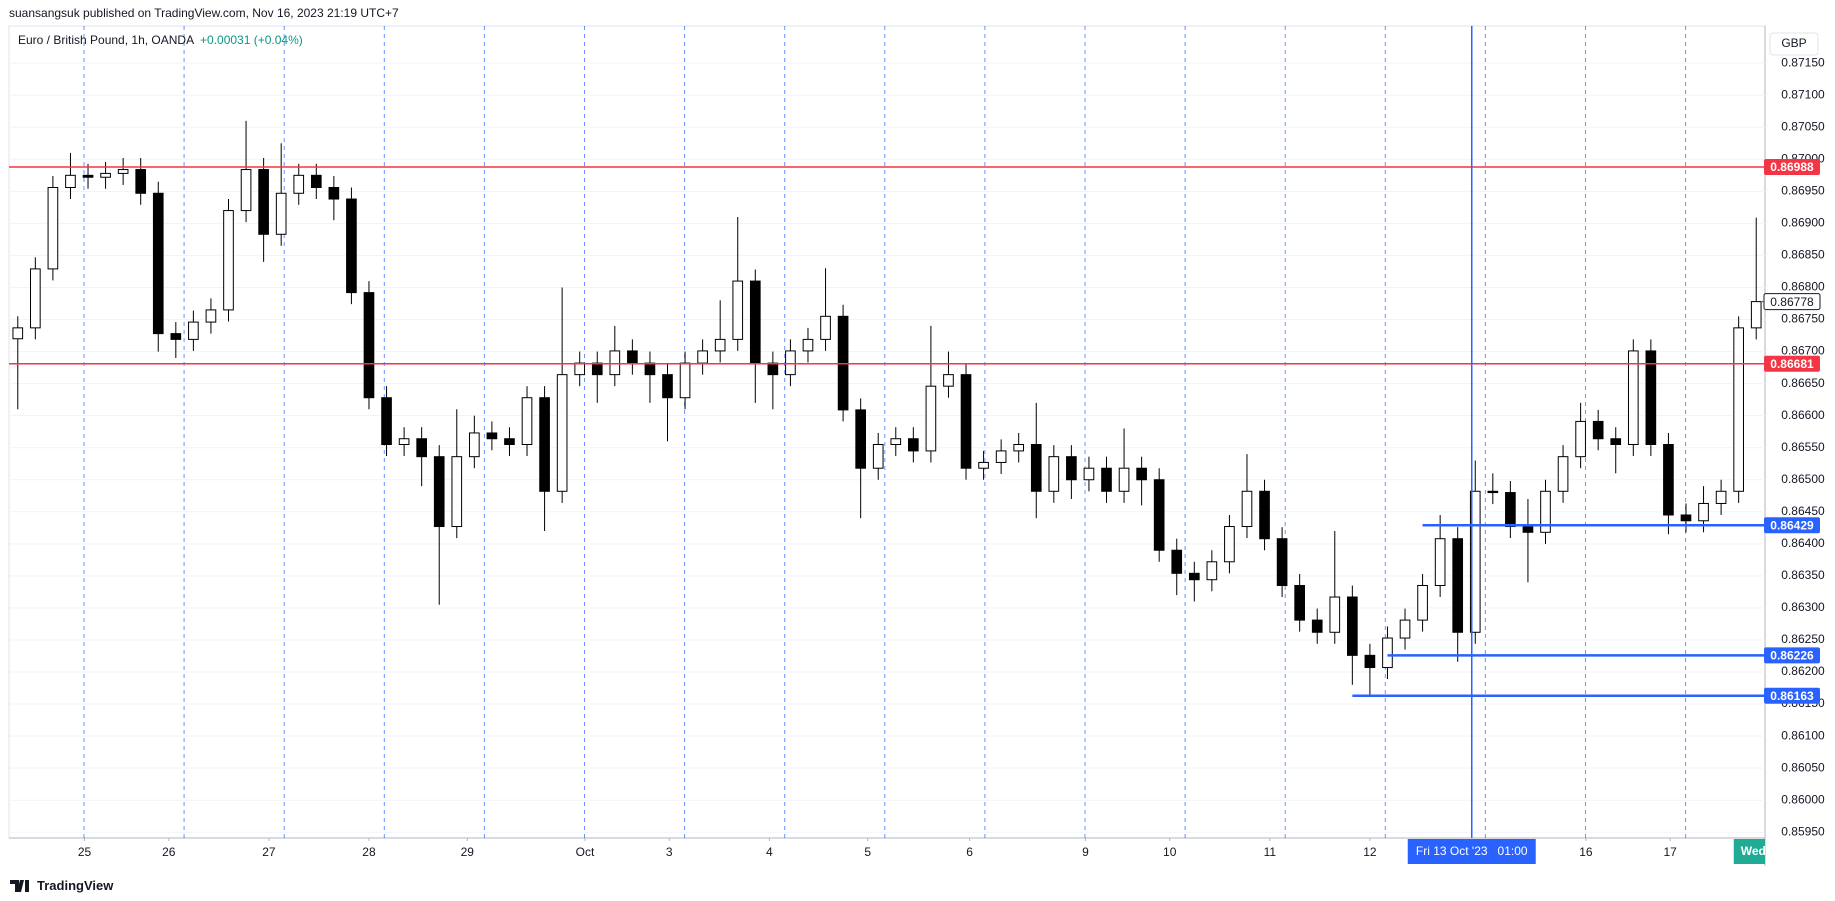 The image size is (1835, 901). I want to click on x-tick-label: 5, so click(867, 852).